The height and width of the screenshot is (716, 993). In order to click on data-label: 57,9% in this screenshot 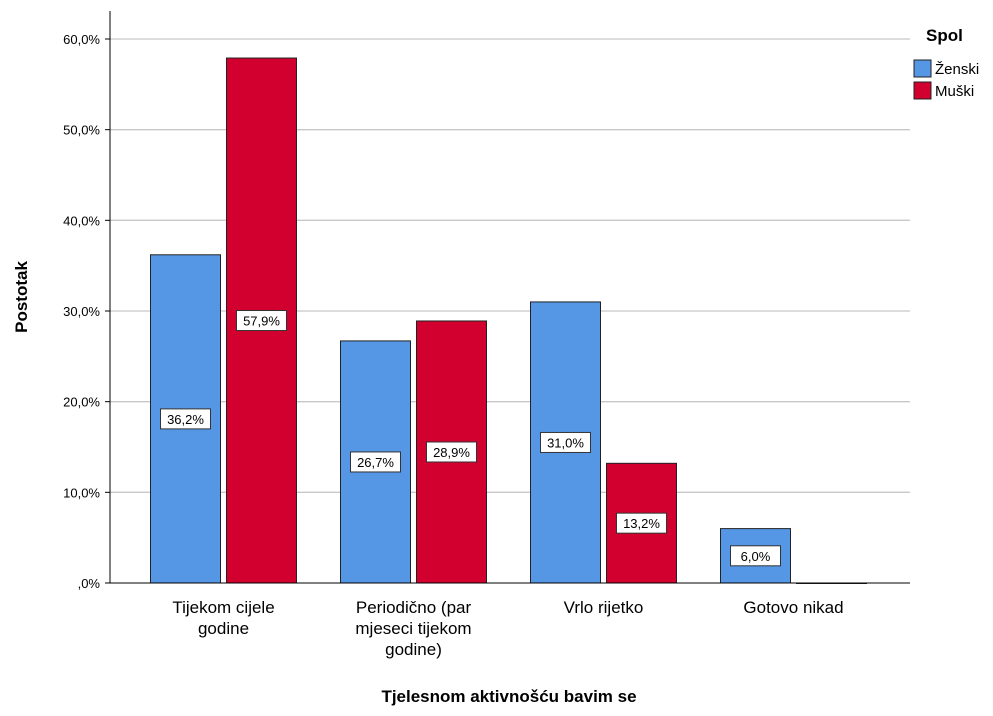, I will do `click(261, 321)`.